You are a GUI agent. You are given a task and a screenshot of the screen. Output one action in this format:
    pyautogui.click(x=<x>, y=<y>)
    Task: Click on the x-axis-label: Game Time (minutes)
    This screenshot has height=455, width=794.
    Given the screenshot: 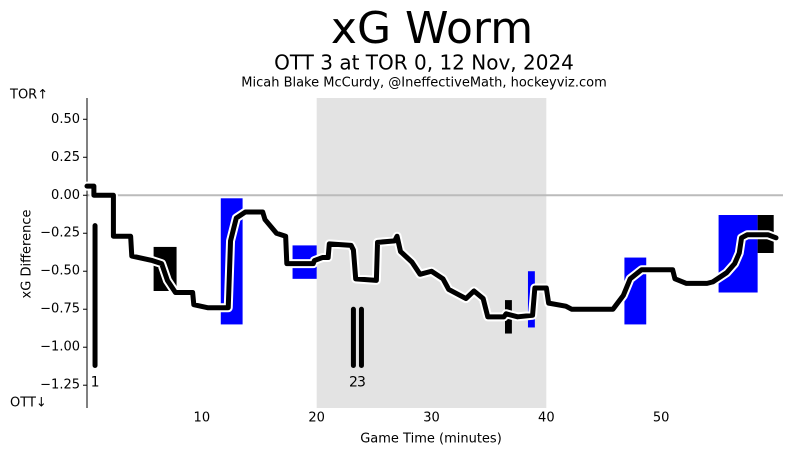 What is the action you would take?
    pyautogui.click(x=431, y=439)
    